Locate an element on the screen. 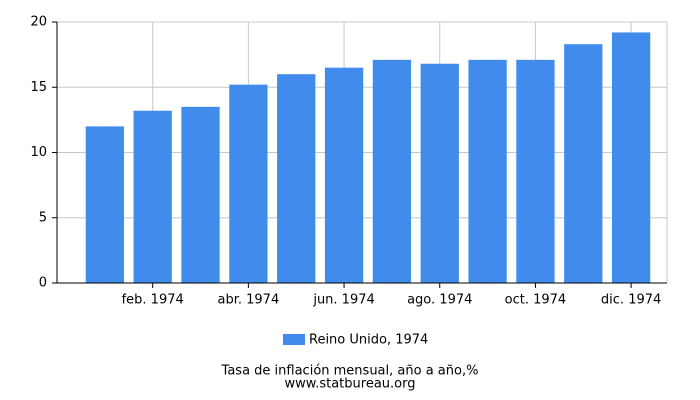 The height and width of the screenshot is (400, 700). y-tick-label: 15 is located at coordinates (38, 87).